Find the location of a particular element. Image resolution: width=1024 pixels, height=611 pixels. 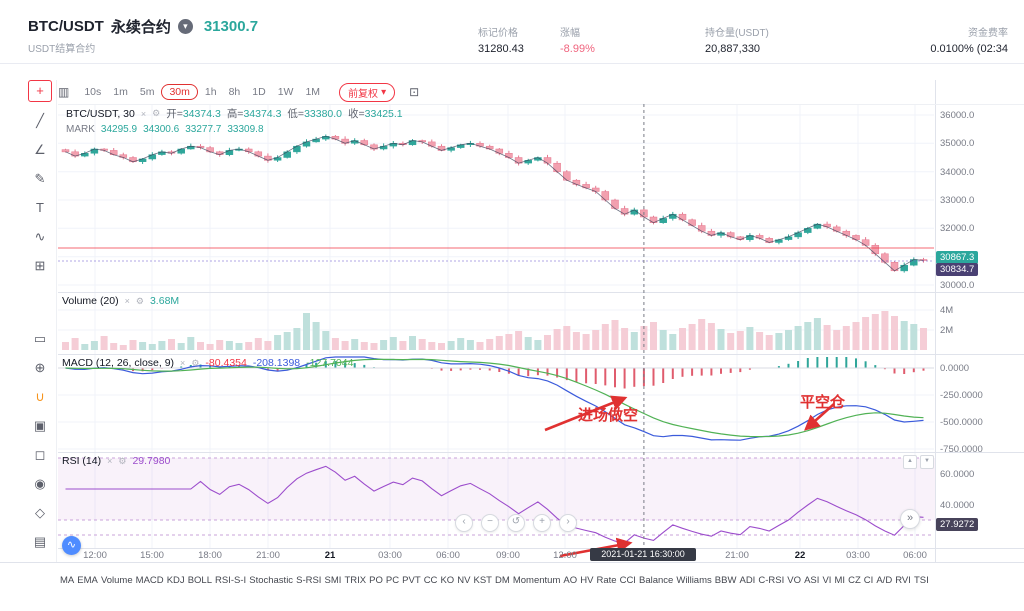

indicator-item-trix: TRIX is located at coordinates (355, 580).